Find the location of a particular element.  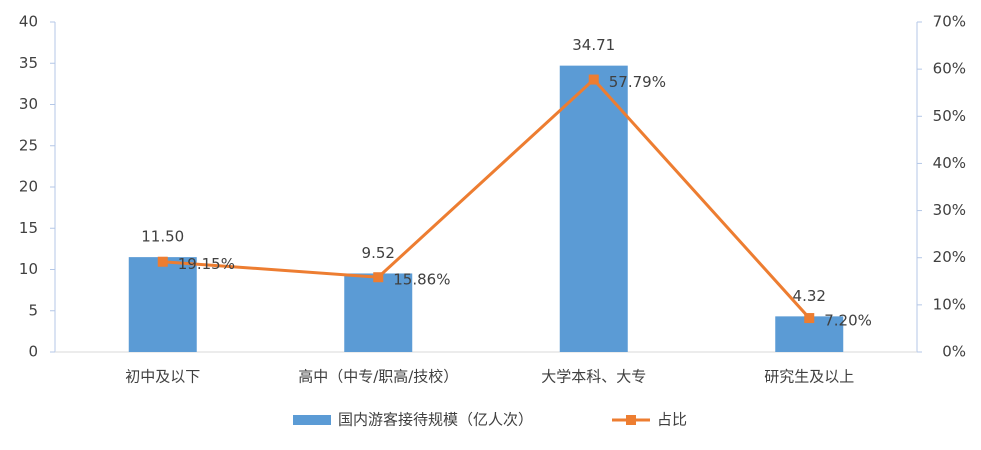

y2-tick-label: 20% is located at coordinates (949, 257).